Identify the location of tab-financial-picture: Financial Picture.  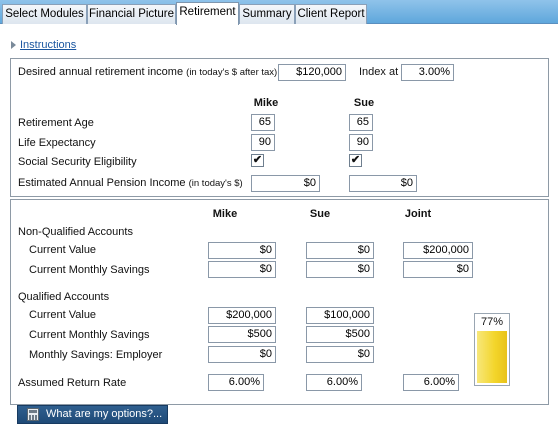
(131, 14).